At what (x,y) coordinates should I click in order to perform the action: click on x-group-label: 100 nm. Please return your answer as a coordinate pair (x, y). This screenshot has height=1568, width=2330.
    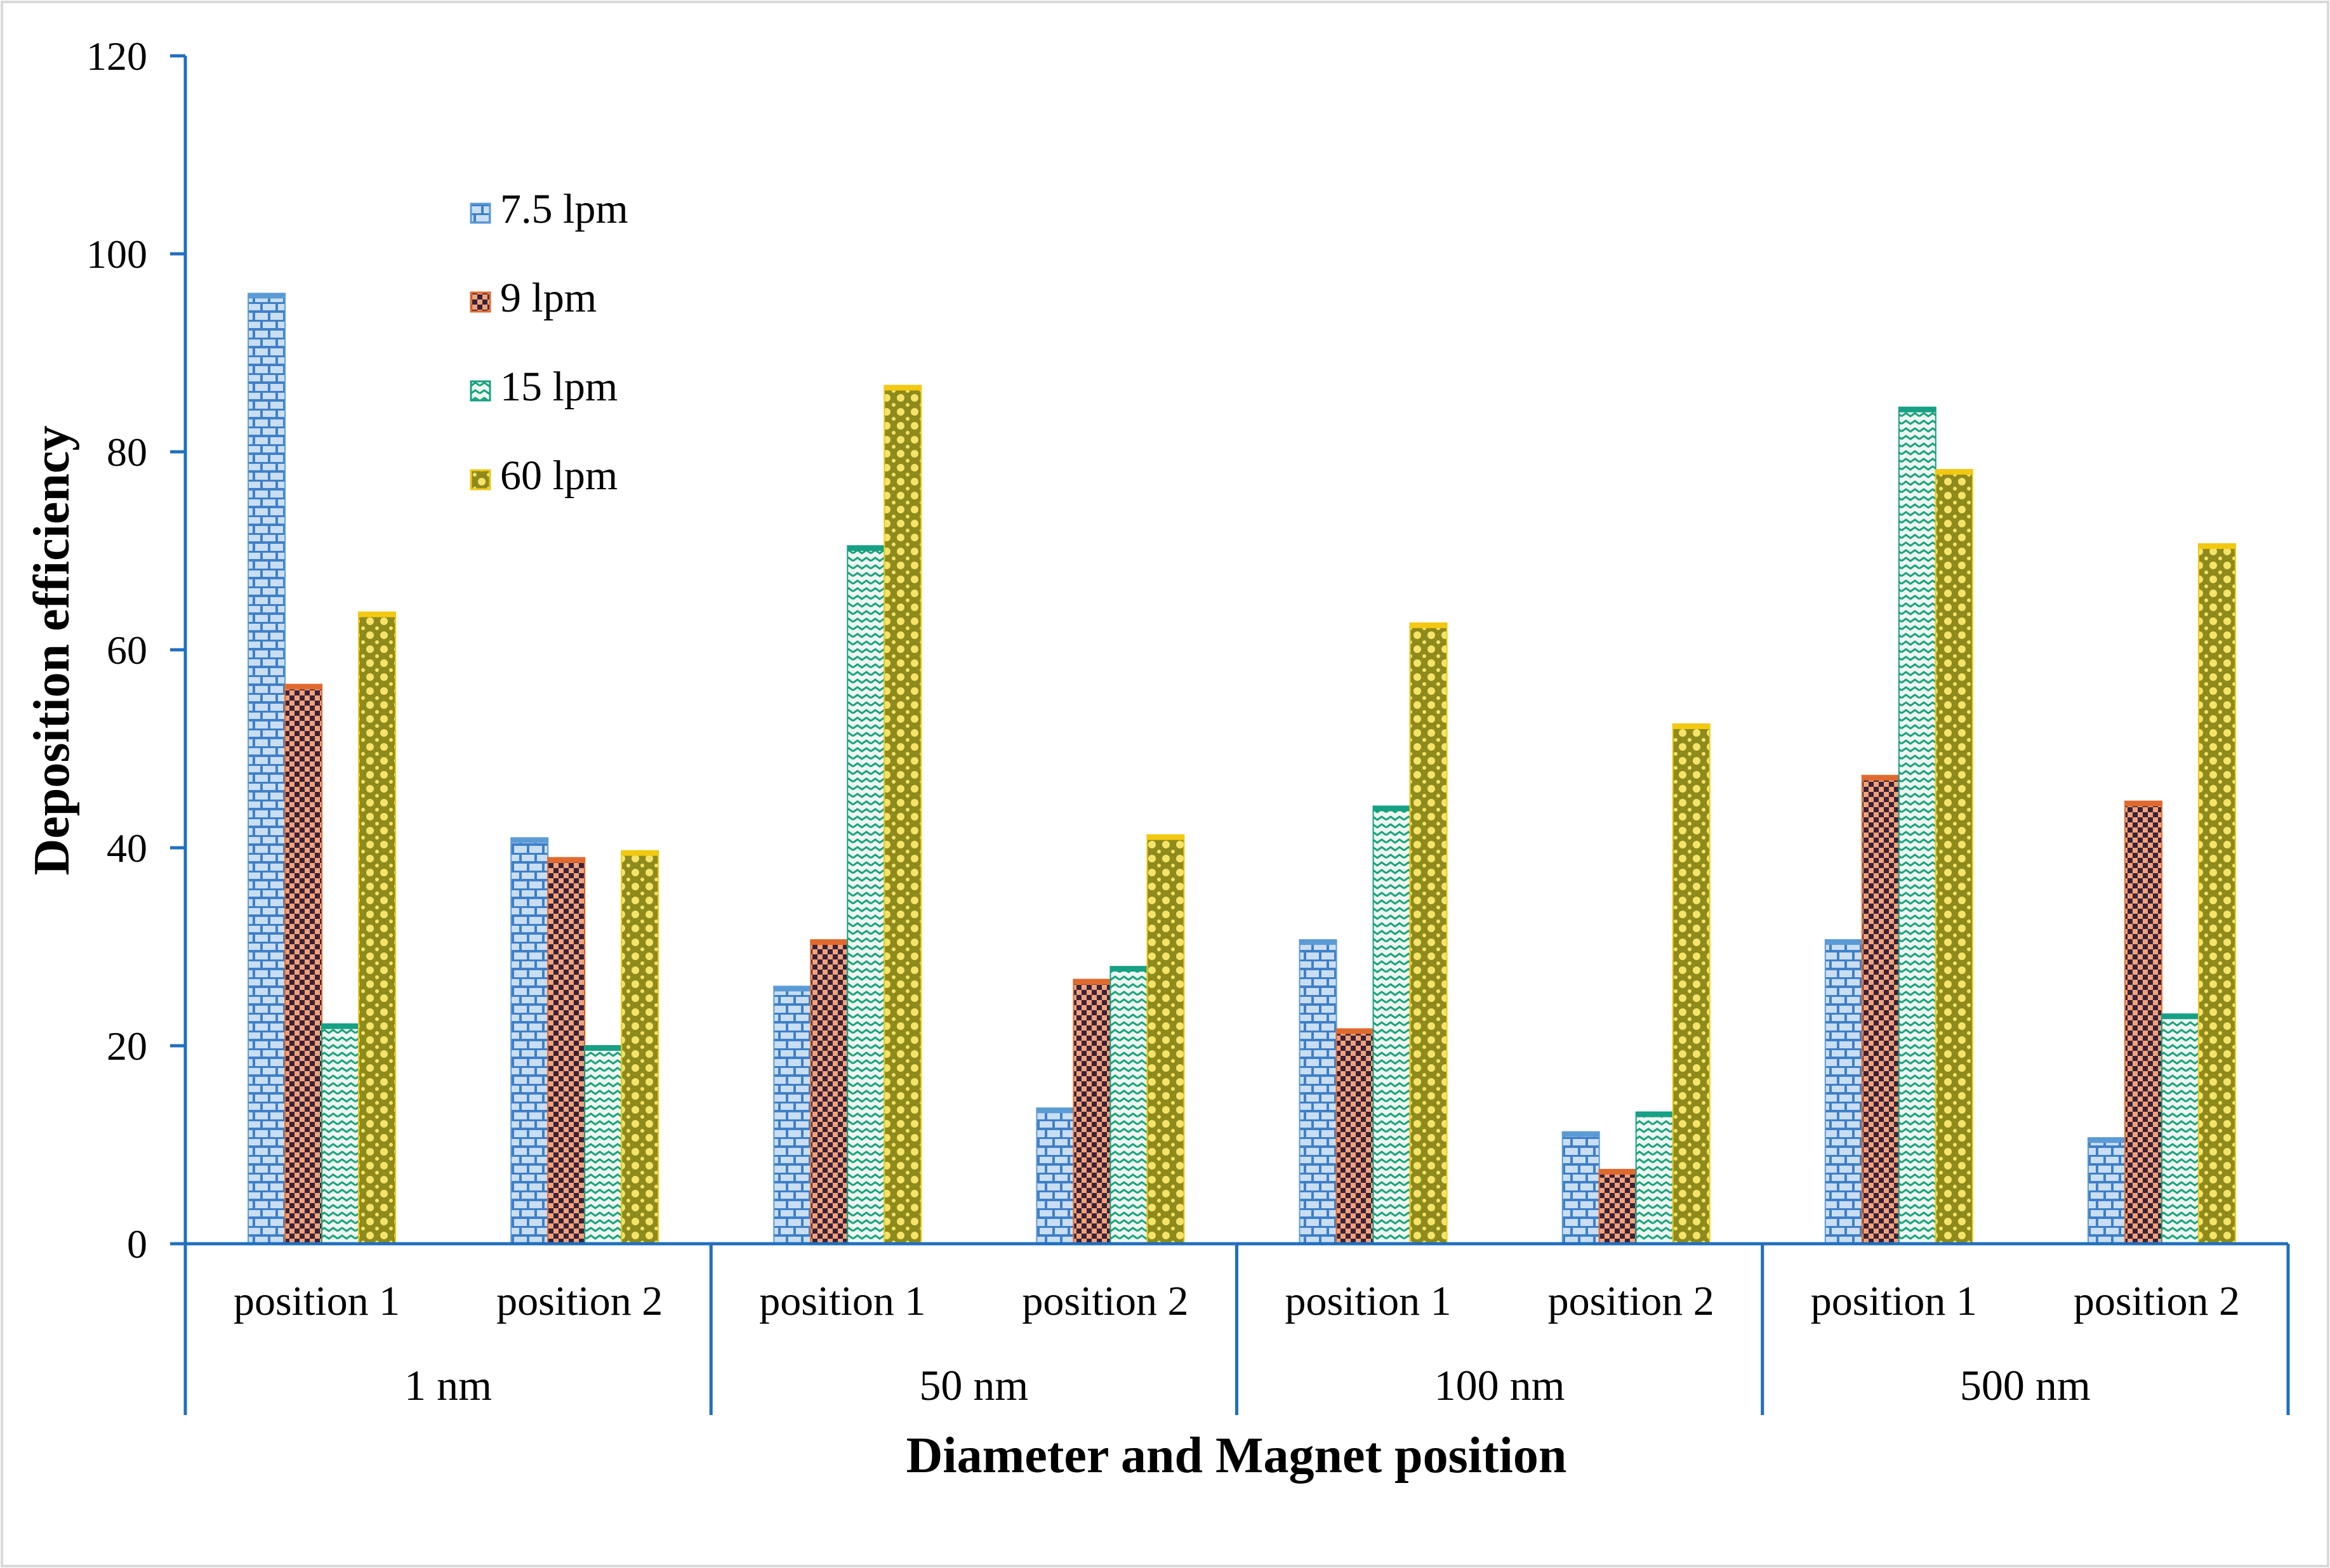
    Looking at the image, I should click on (1500, 1385).